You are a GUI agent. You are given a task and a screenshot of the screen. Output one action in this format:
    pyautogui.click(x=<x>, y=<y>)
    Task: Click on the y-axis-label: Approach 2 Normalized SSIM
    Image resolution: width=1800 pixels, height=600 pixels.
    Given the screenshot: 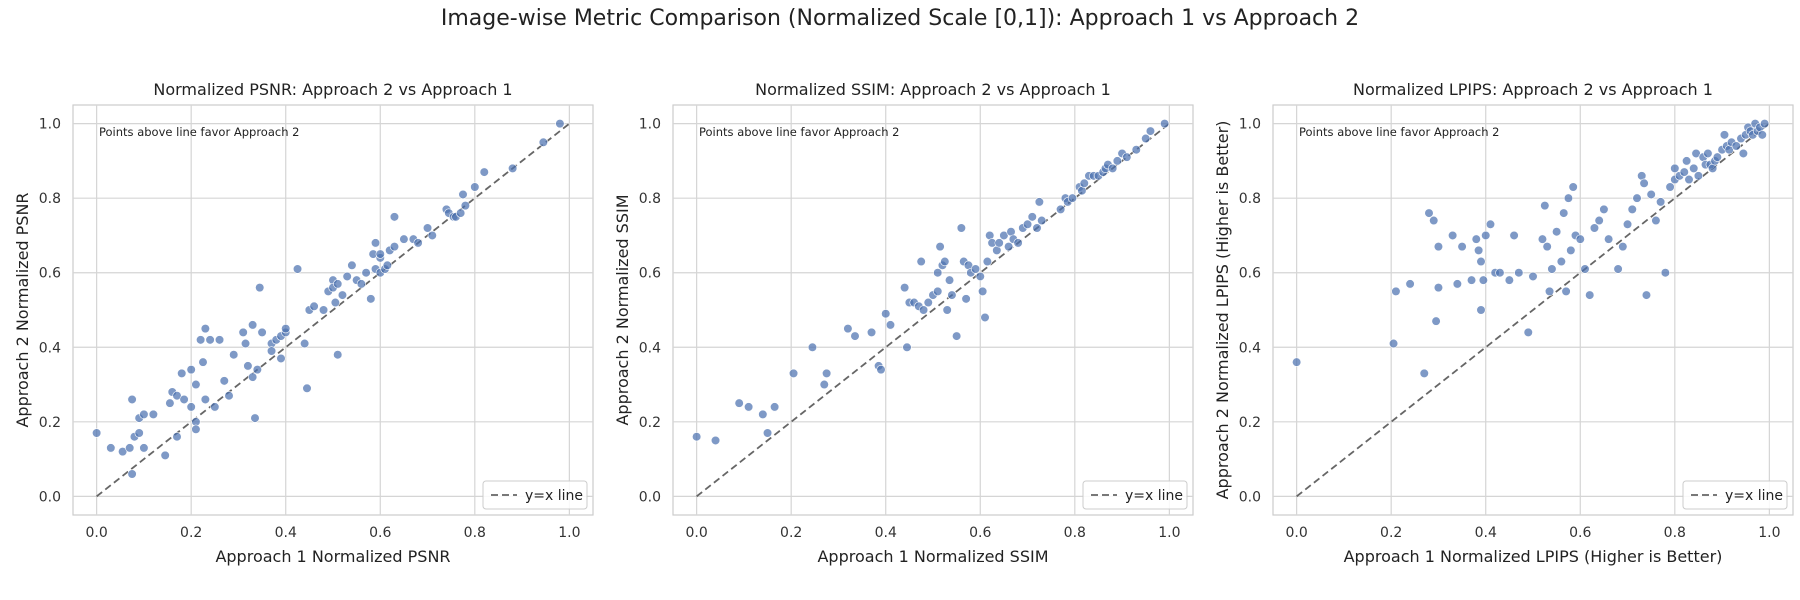 What is the action you would take?
    pyautogui.click(x=622, y=309)
    